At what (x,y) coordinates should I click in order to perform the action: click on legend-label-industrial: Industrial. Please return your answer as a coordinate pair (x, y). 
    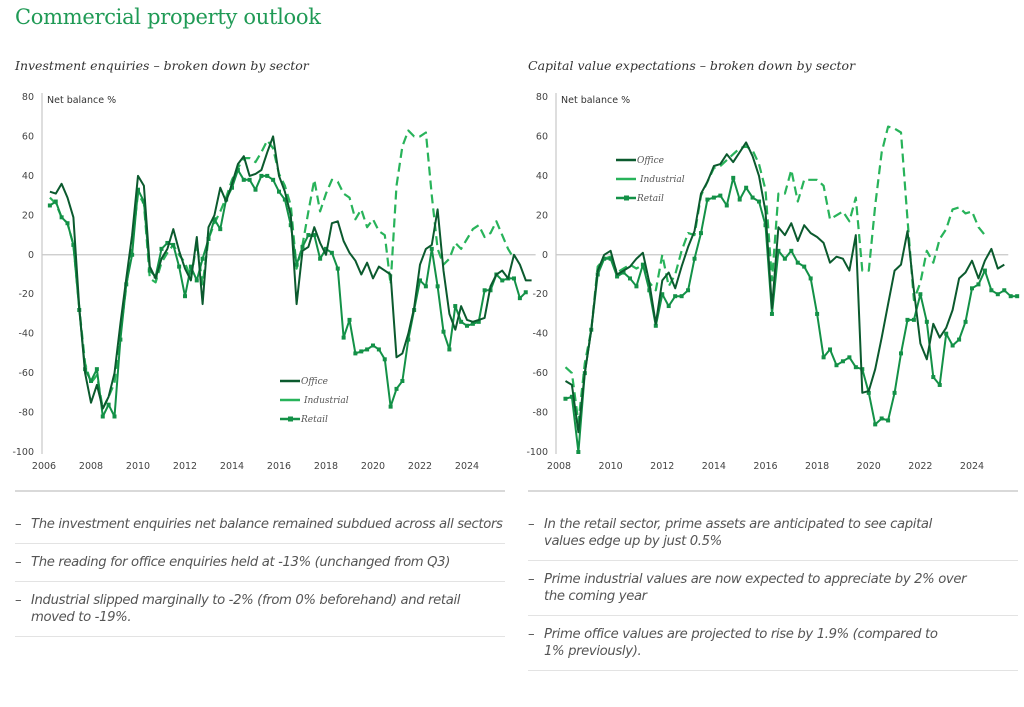
    Looking at the image, I should click on (326, 401).